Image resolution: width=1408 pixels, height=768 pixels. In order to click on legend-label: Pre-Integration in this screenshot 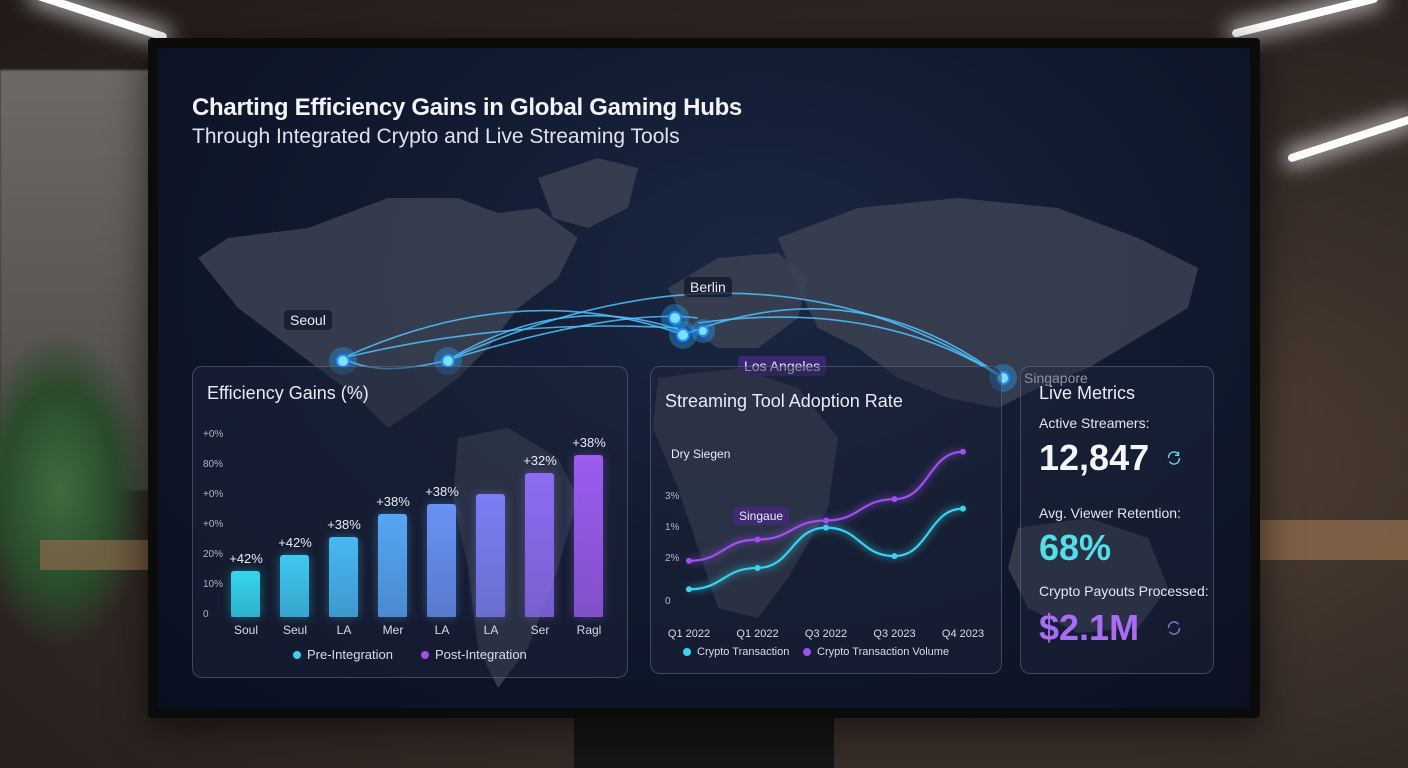, I will do `click(350, 654)`.